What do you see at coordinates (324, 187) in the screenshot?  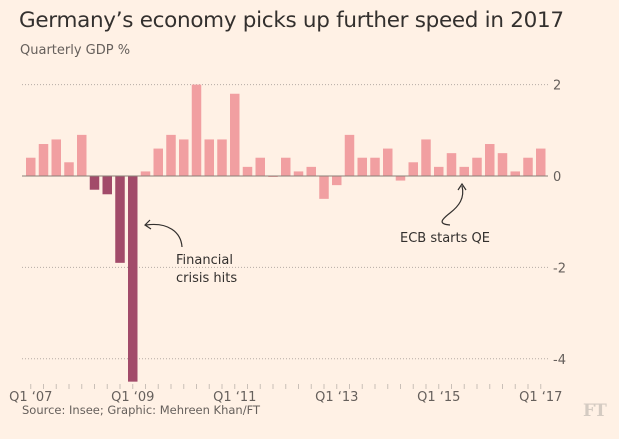 I see `bar-q4-2012` at bounding box center [324, 187].